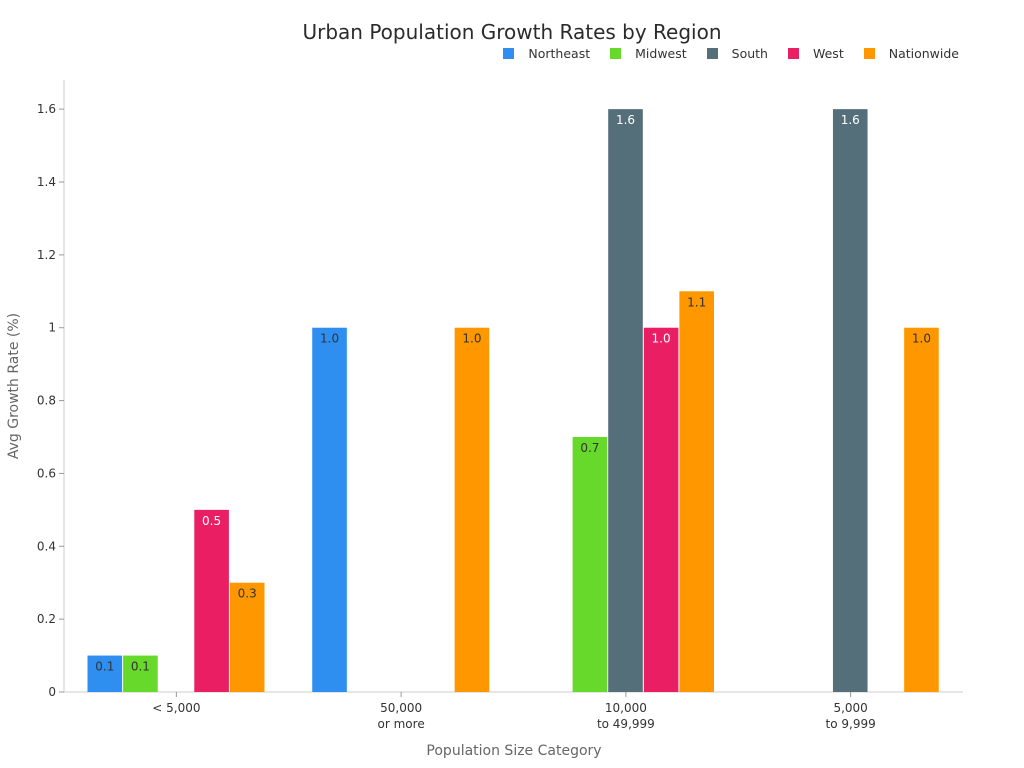  What do you see at coordinates (749, 53) in the screenshot?
I see `legend-label-south: South` at bounding box center [749, 53].